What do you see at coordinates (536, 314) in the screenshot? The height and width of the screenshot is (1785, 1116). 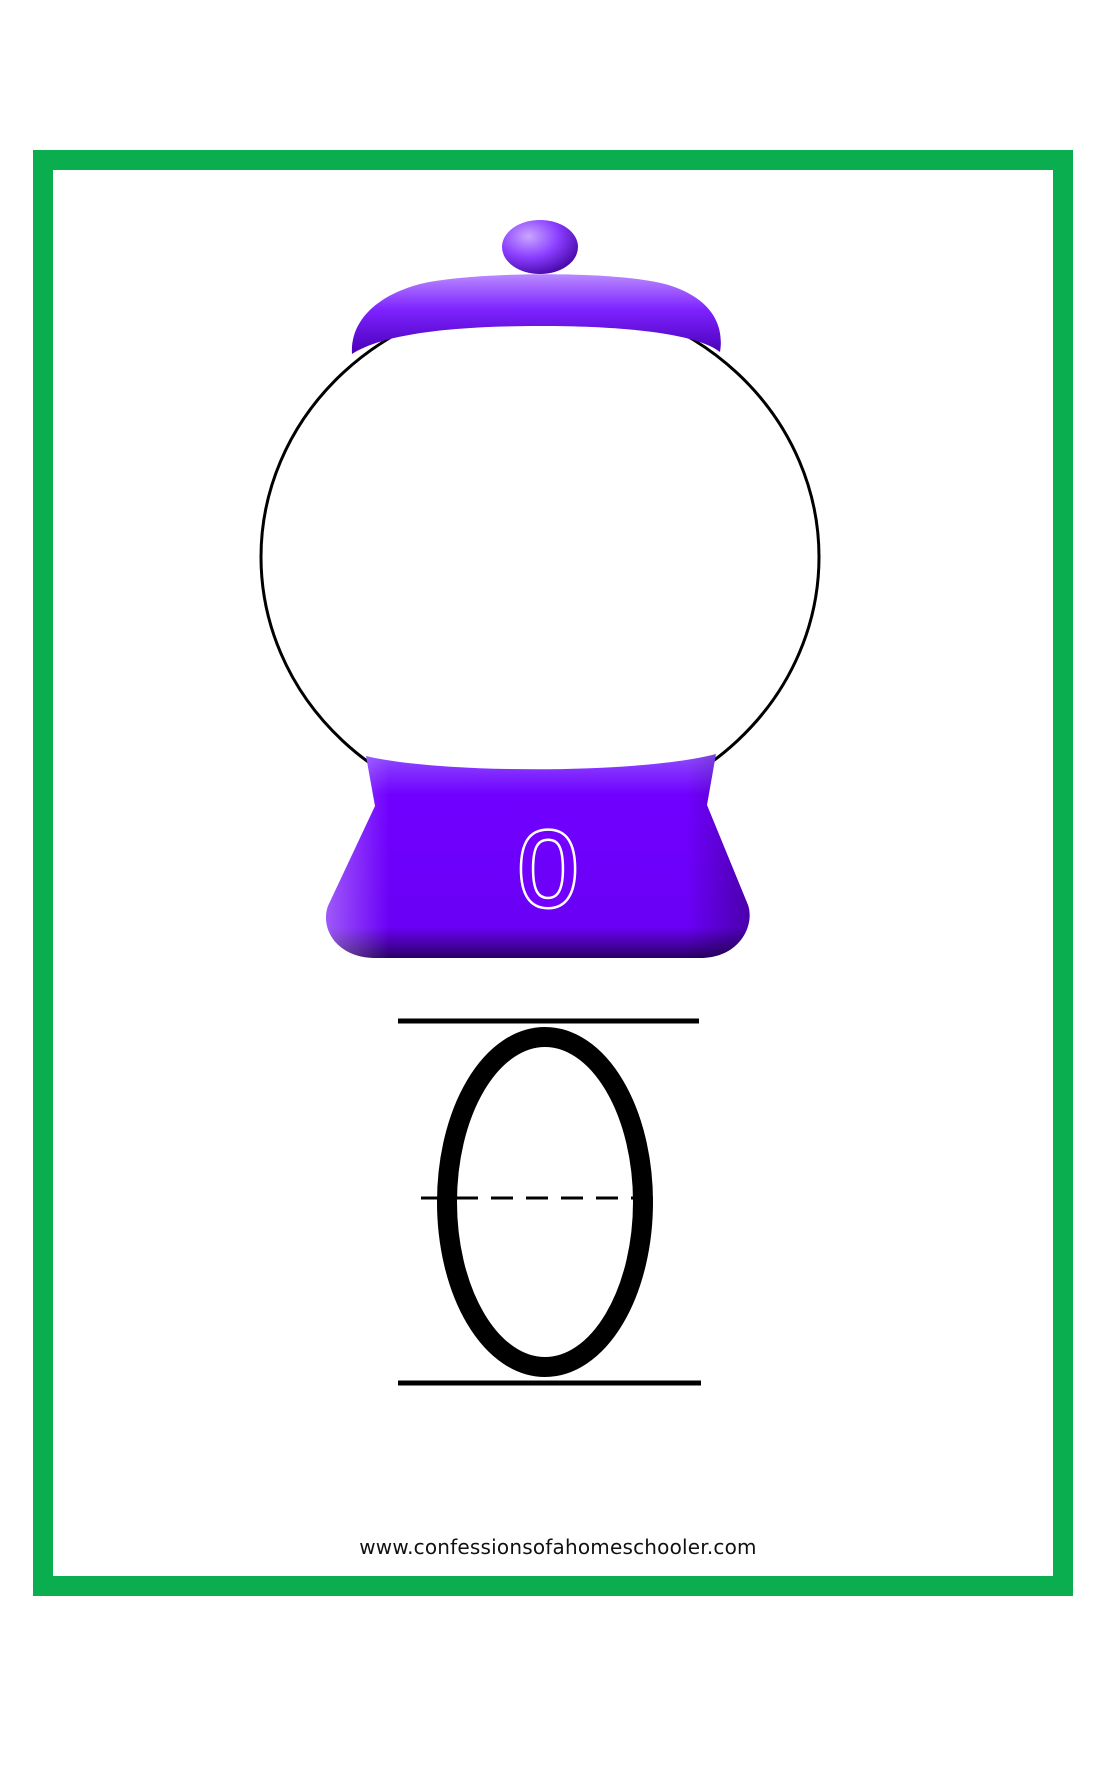 I see `machine-lid` at bounding box center [536, 314].